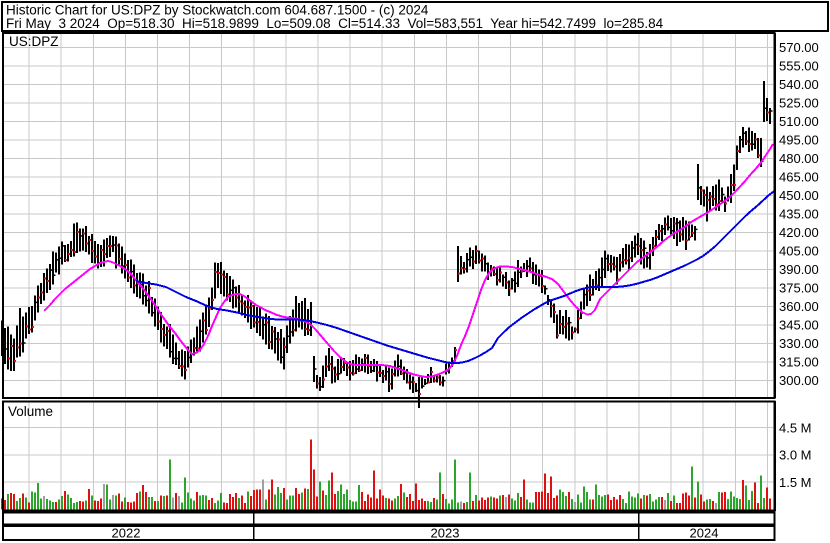 The height and width of the screenshot is (543, 830). Describe the element at coordinates (799, 158) in the screenshot. I see `svg-text: 480.00` at that location.